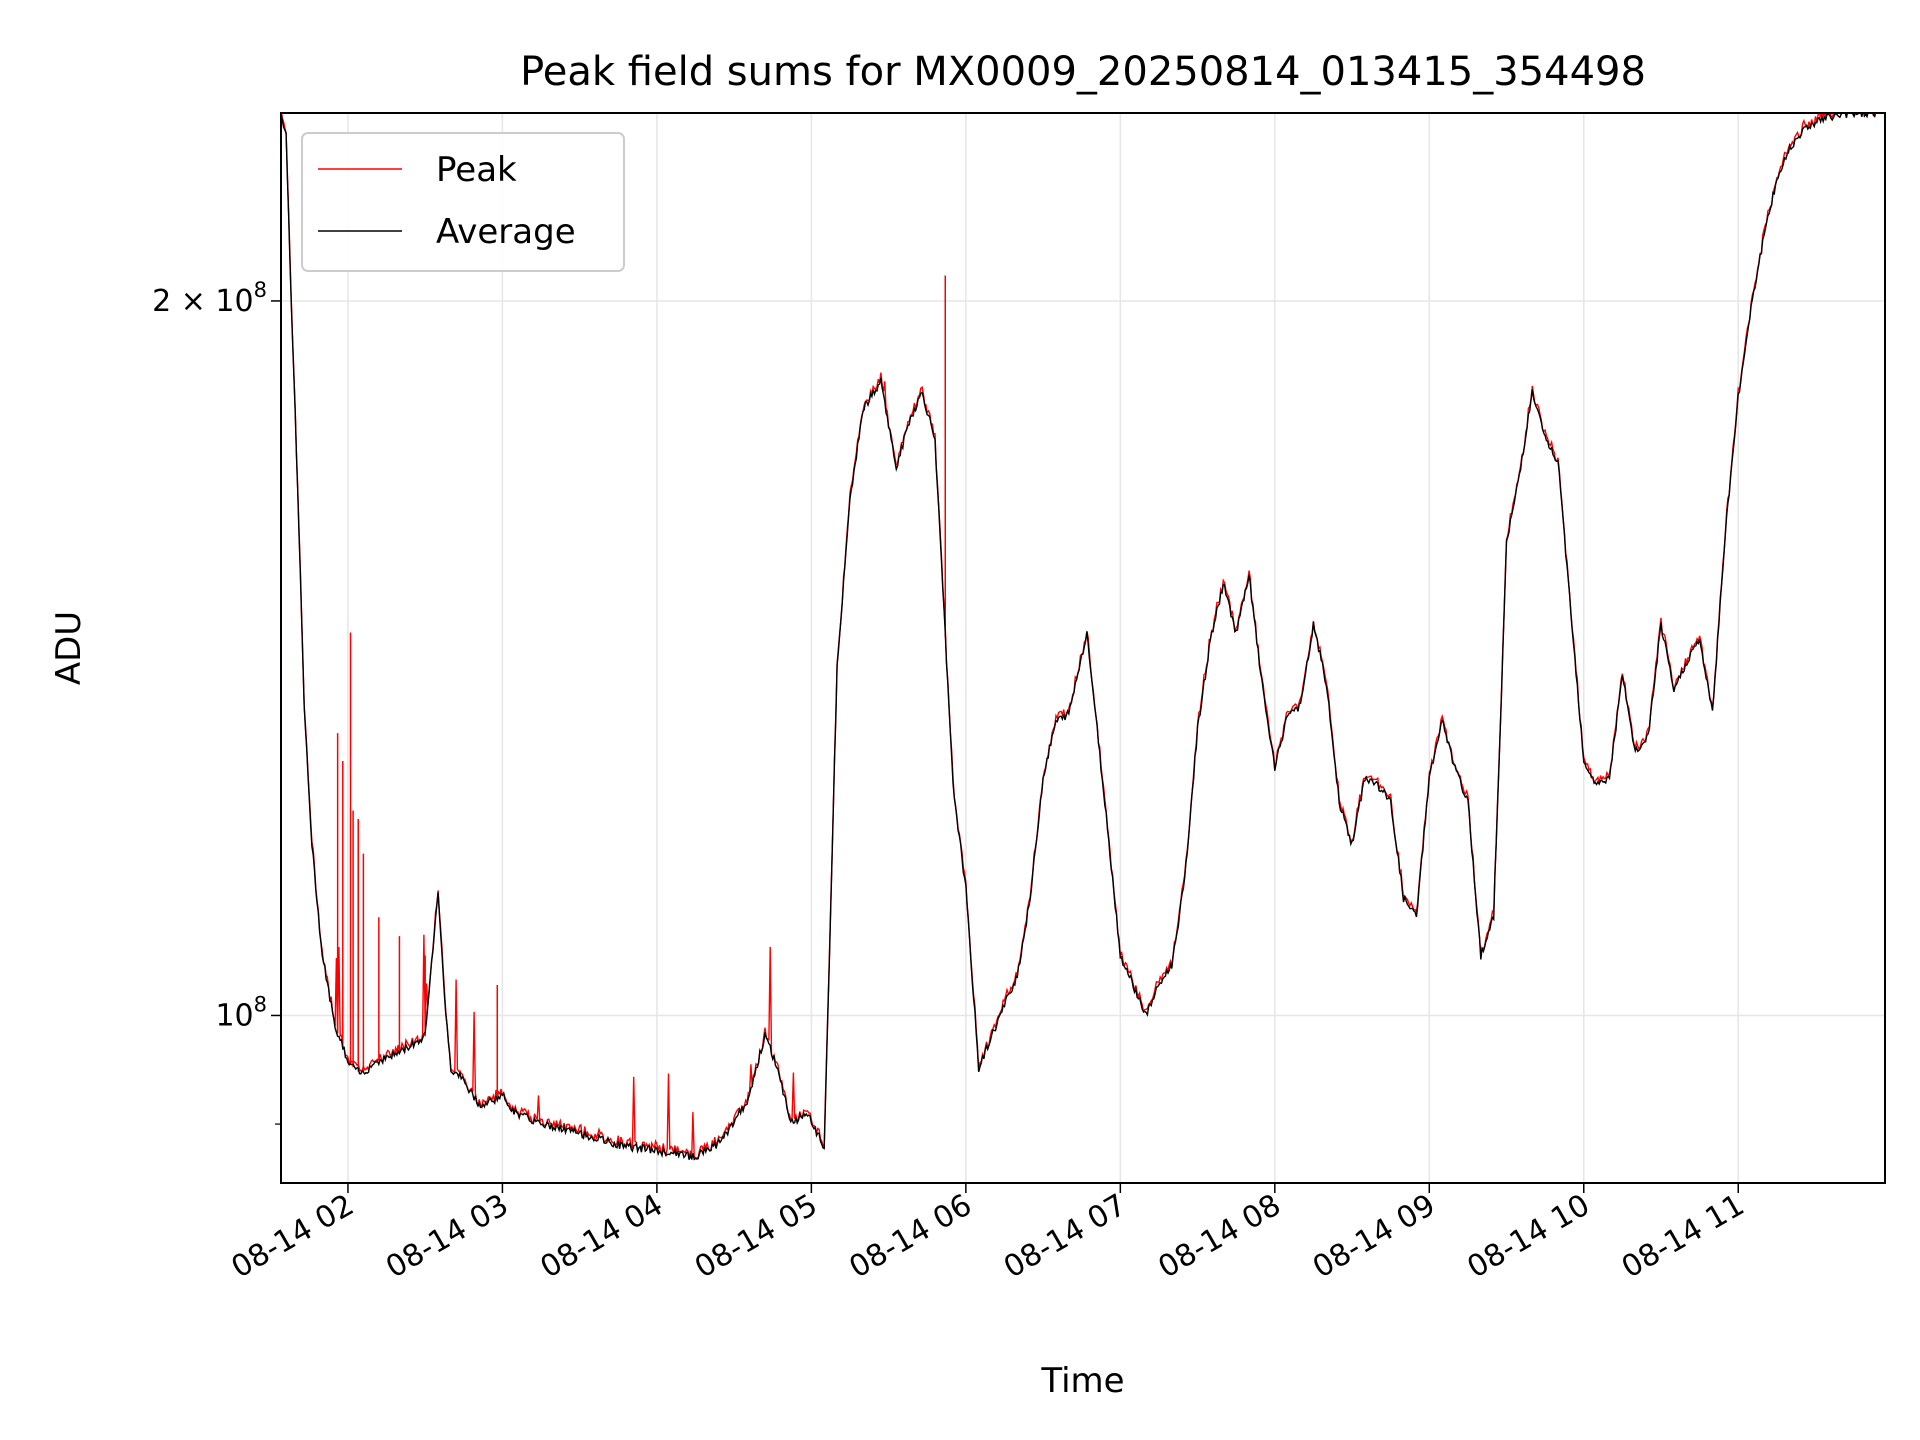  What do you see at coordinates (241, 1012) in the screenshot?
I see `y-tick-label: 108` at bounding box center [241, 1012].